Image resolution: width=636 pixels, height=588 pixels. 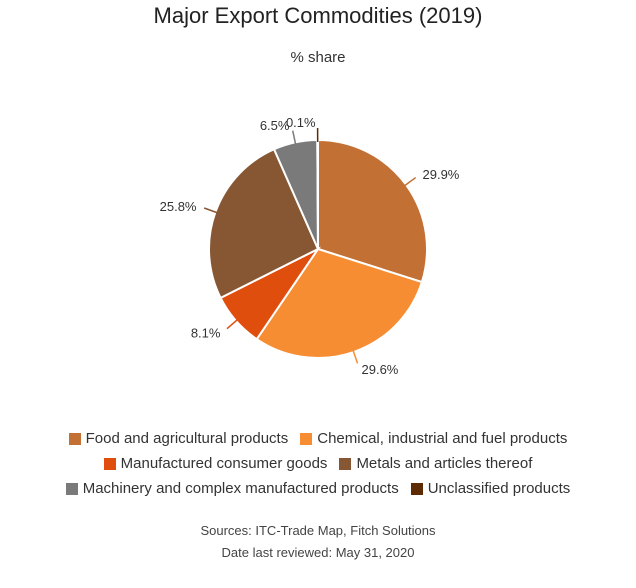 What do you see at coordinates (232, 324) in the screenshot?
I see `leader-line-manufactured` at bounding box center [232, 324].